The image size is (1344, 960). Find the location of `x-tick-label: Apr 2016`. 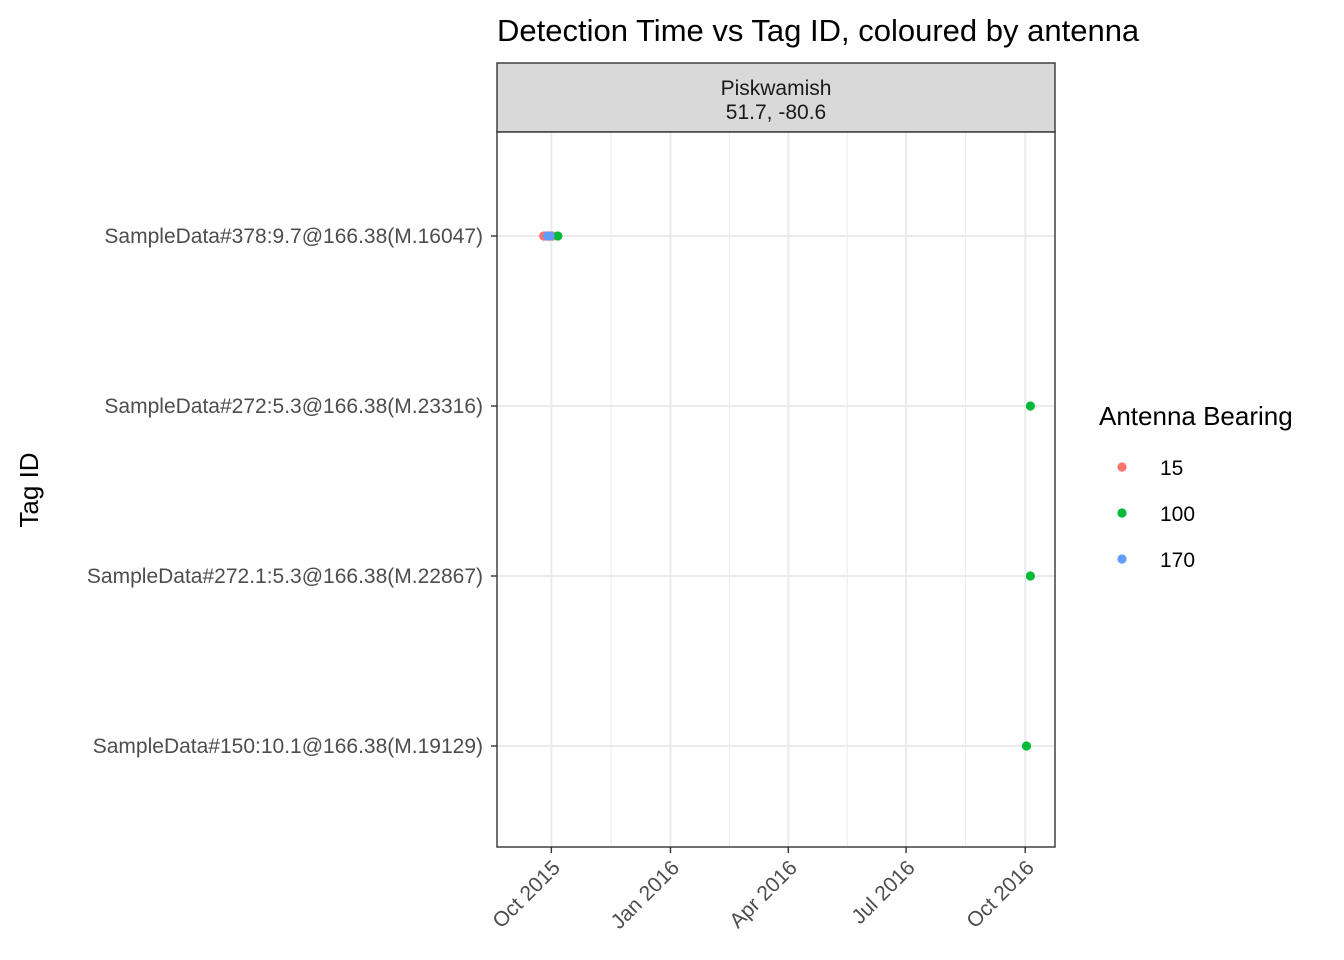

x-tick-label: Apr 2016 is located at coordinates (763, 894).